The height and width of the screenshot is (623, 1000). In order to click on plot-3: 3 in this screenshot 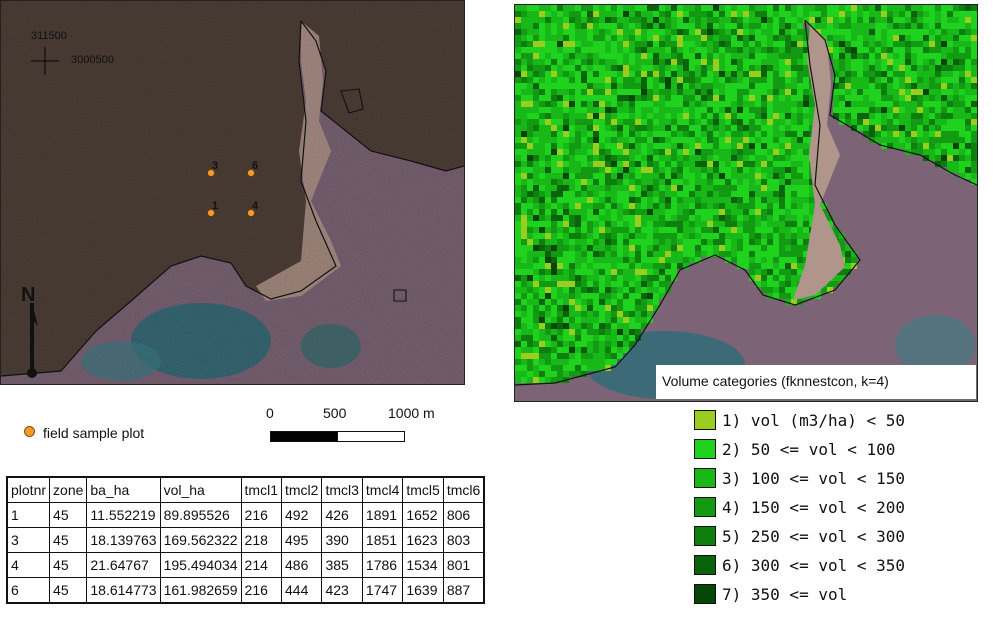, I will do `click(213, 168)`.